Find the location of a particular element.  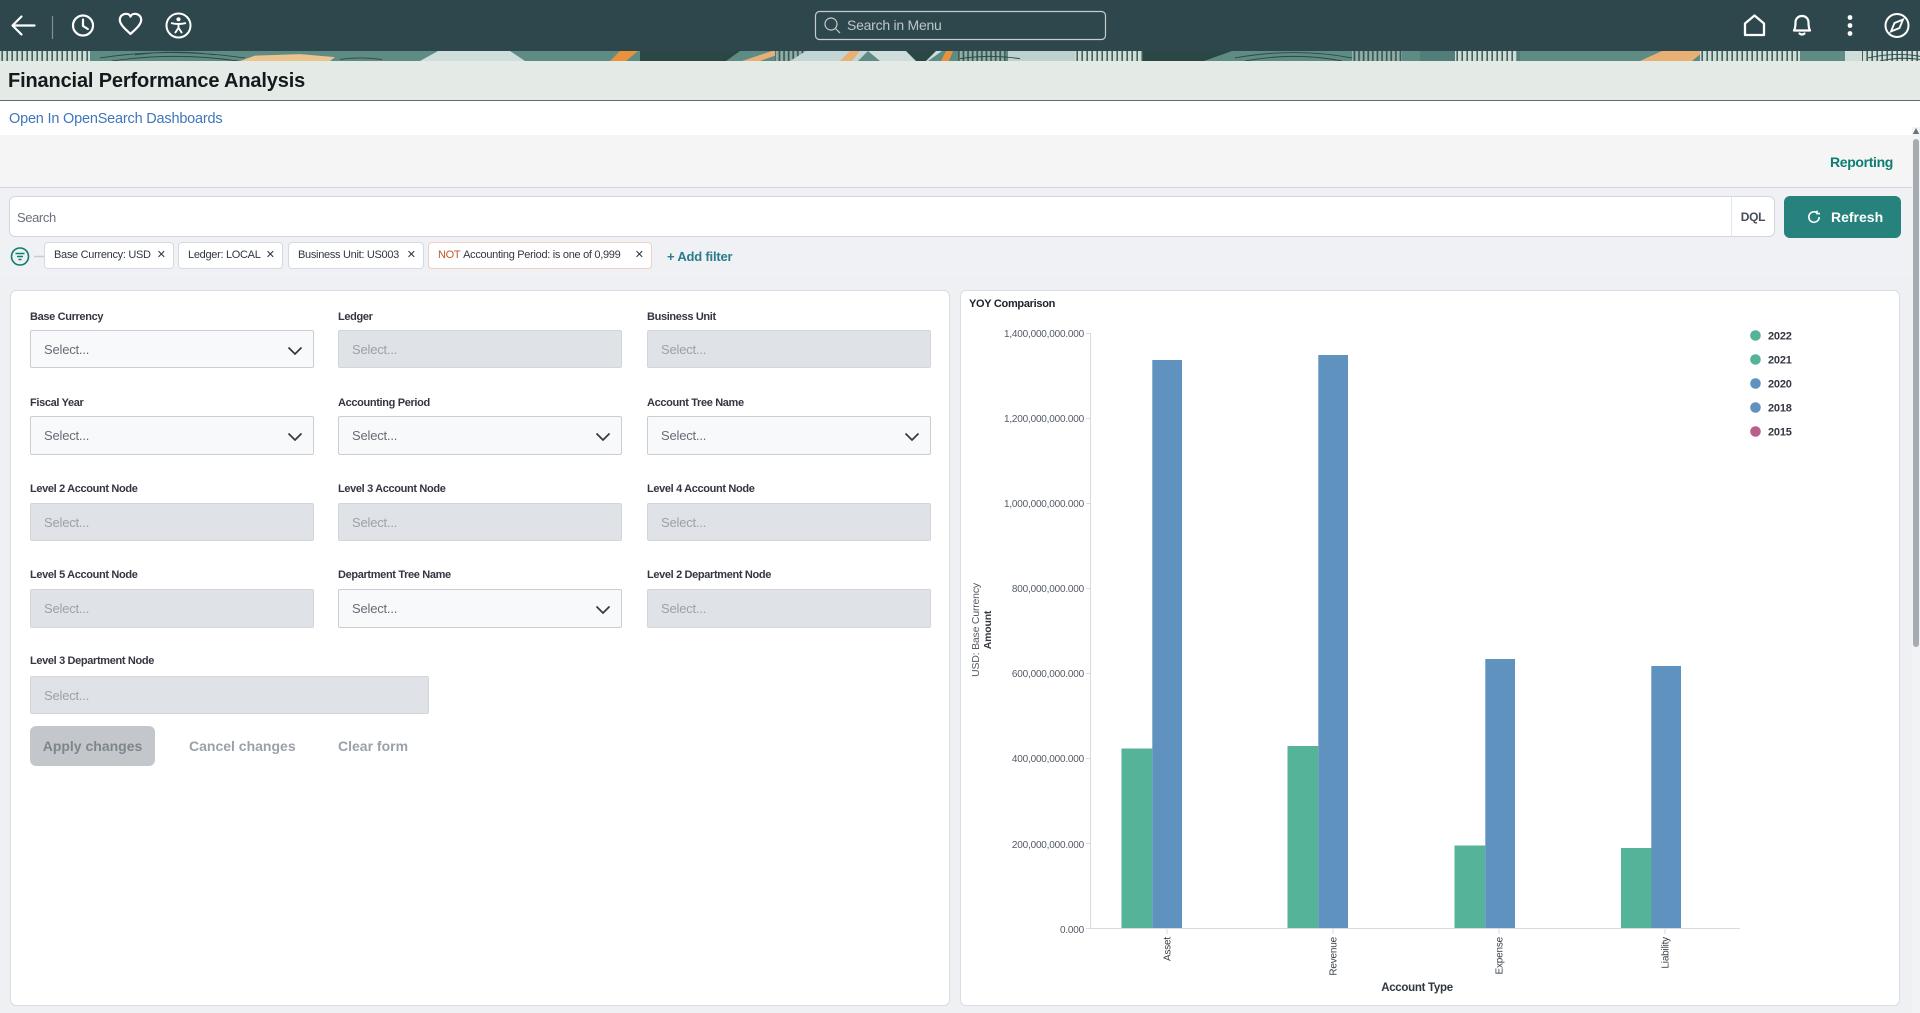

svg-text: Account Type is located at coordinates (1417, 988).